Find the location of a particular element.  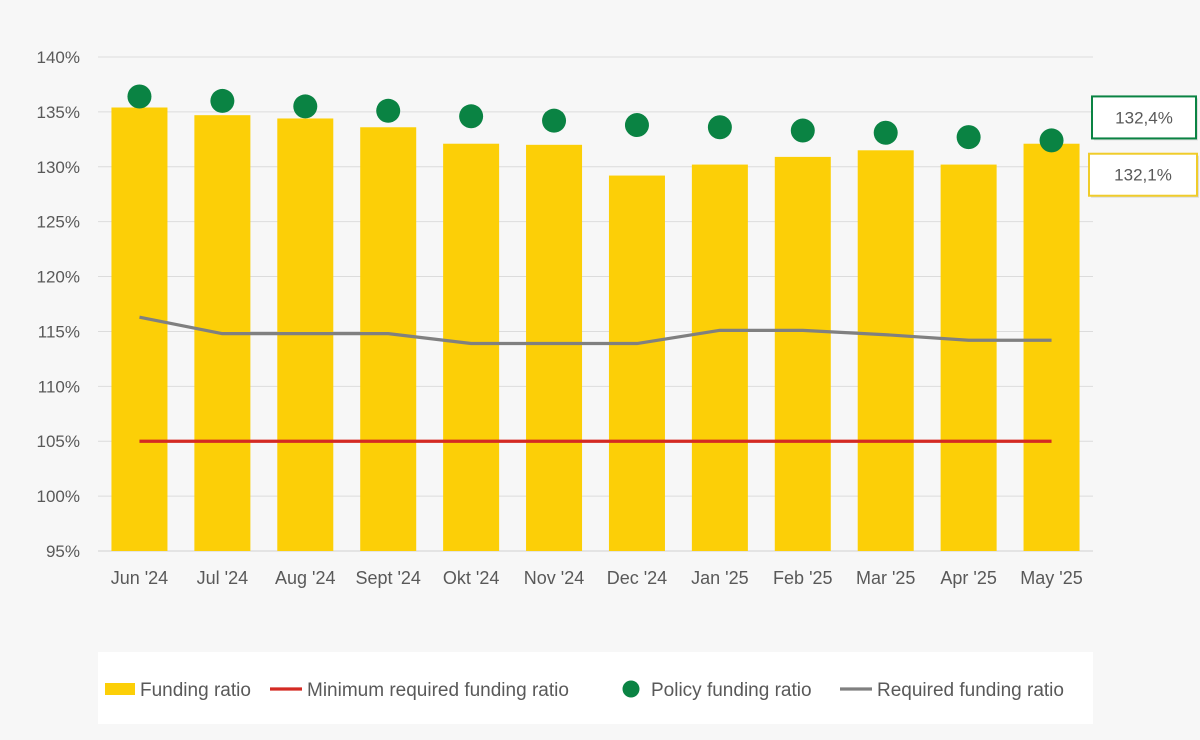

x-tick-label: Mar '25 is located at coordinates (885, 578).